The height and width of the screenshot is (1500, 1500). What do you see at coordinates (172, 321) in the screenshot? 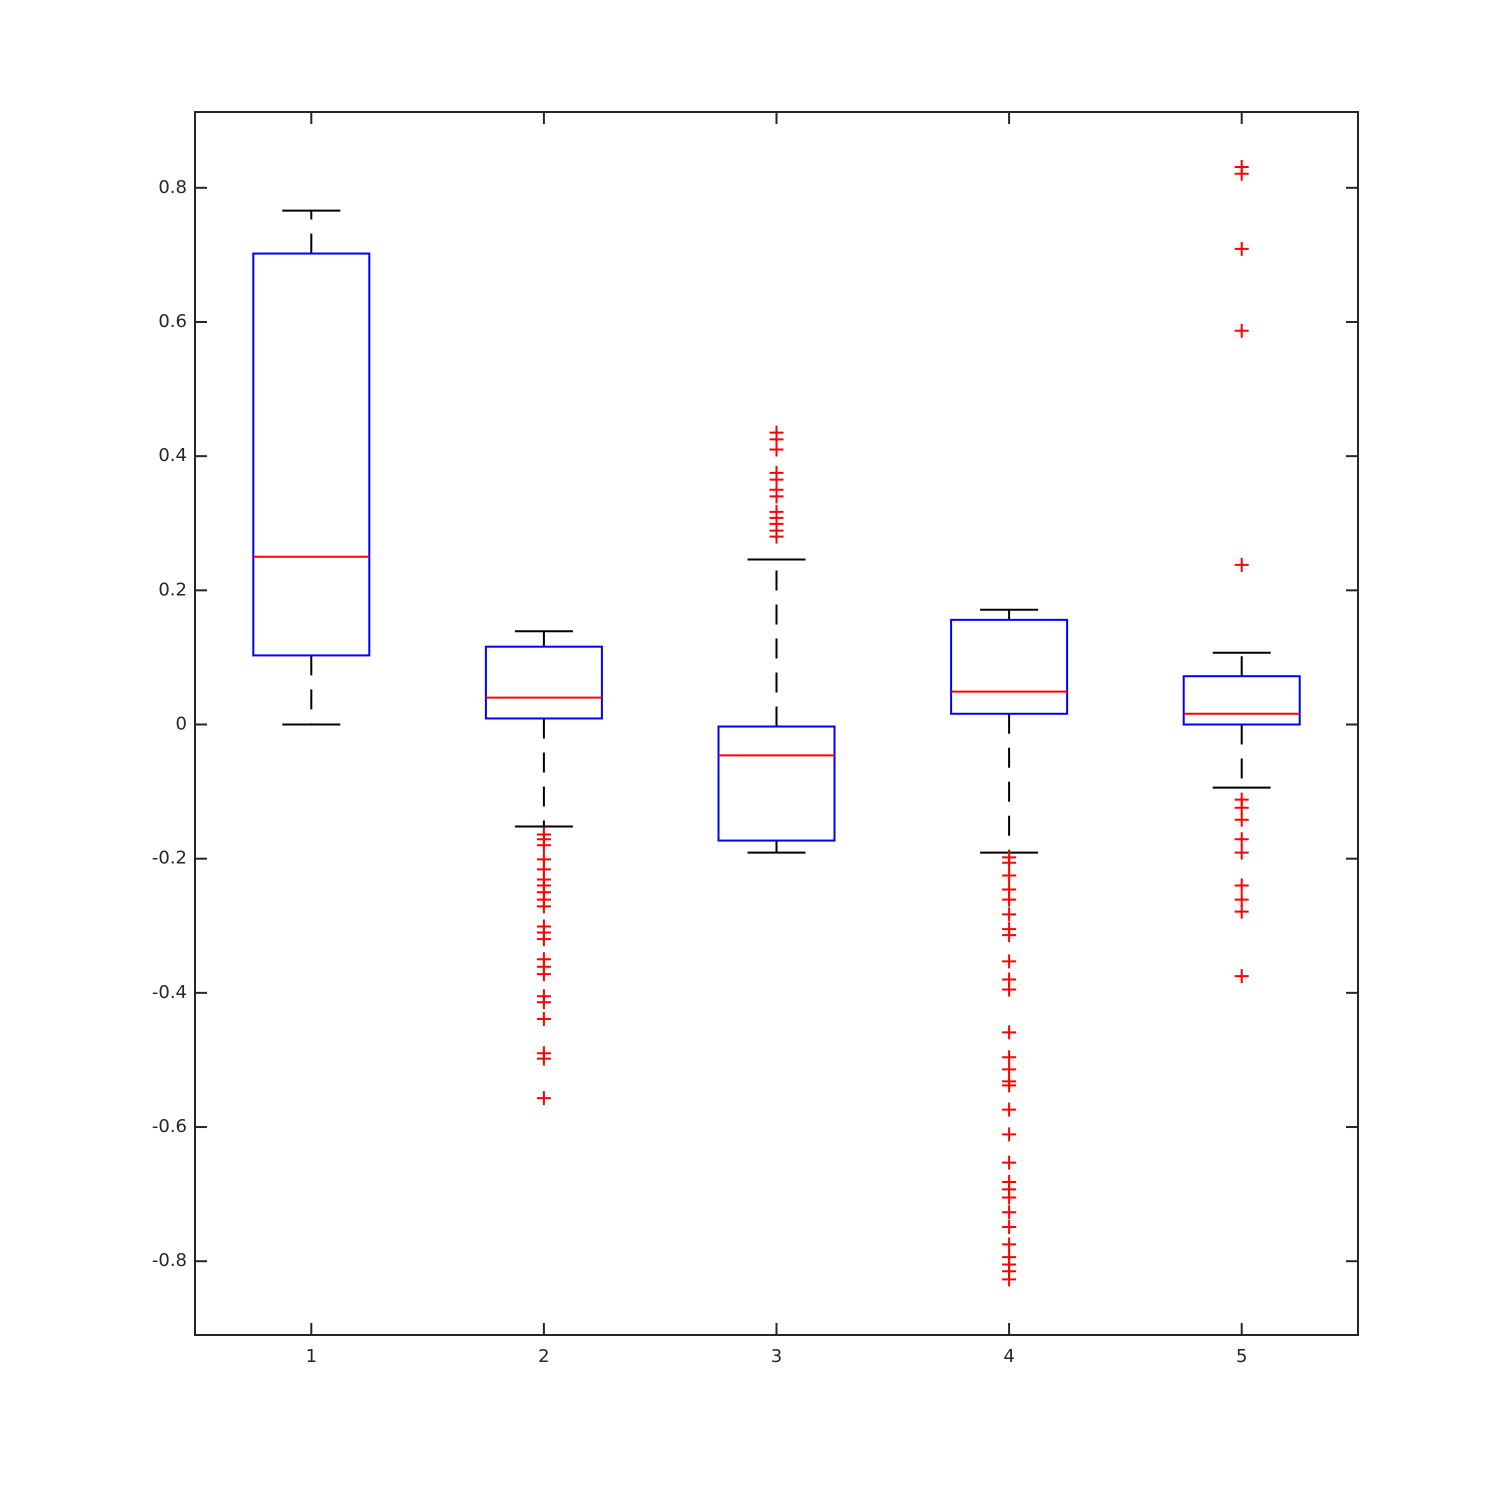
I see `y-tick-label: 0.6` at bounding box center [172, 321].